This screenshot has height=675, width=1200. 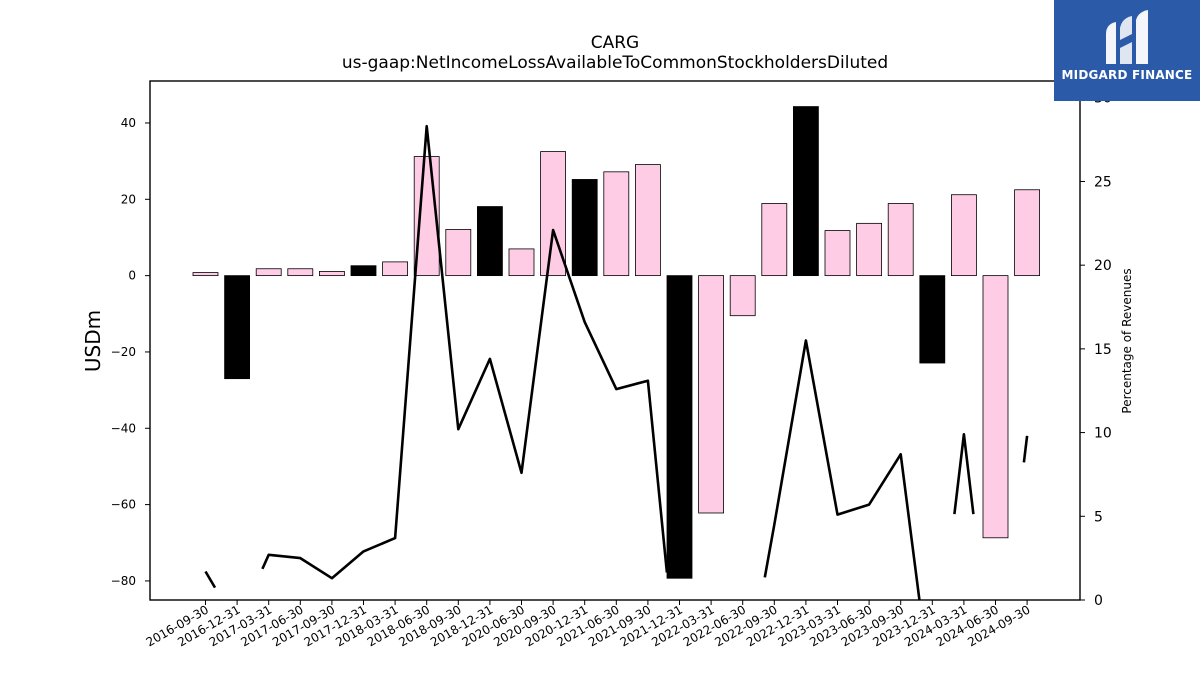 I want to click on y2-tick-label: 20, so click(x=1103, y=266).